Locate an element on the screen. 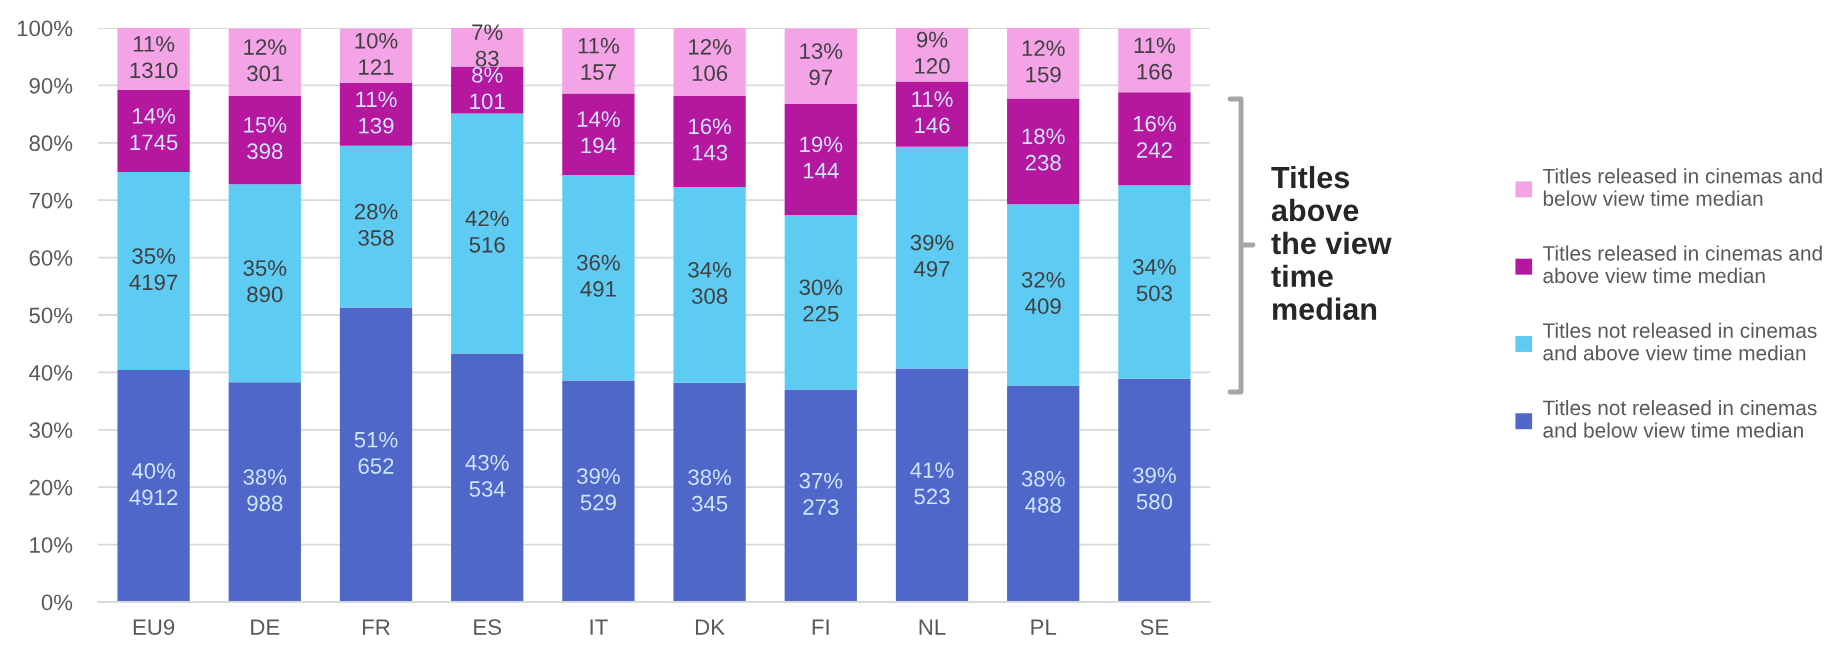 This screenshot has height=647, width=1847. legend-label: Titles released in cinemas and below view time median is located at coordinates (1682, 187).